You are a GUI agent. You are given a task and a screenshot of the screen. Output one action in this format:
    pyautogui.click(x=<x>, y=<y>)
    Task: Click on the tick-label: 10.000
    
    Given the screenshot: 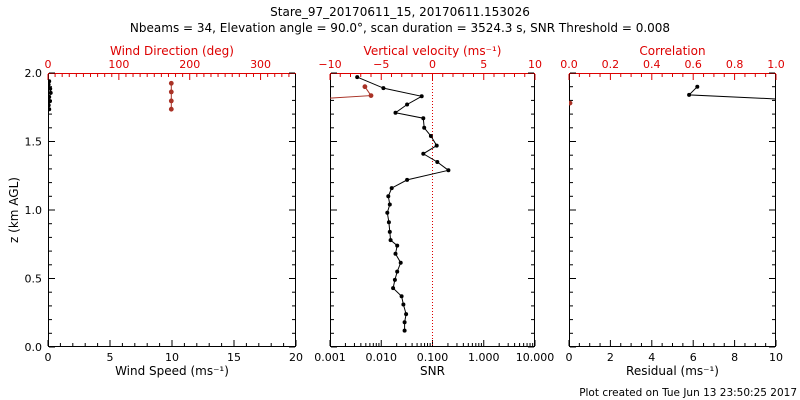 What is the action you would take?
    pyautogui.click(x=535, y=357)
    